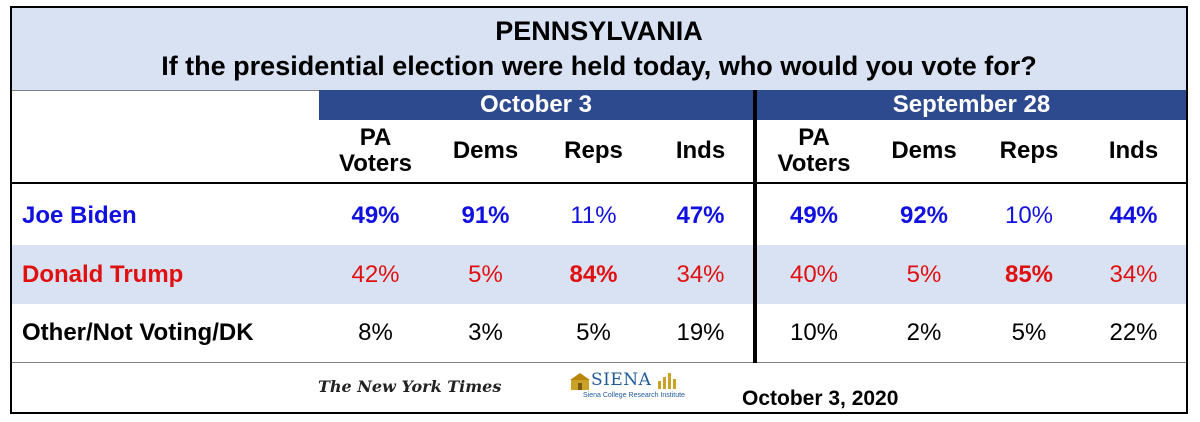  I want to click on col-header-inds-sep: Inds, so click(1133, 150).